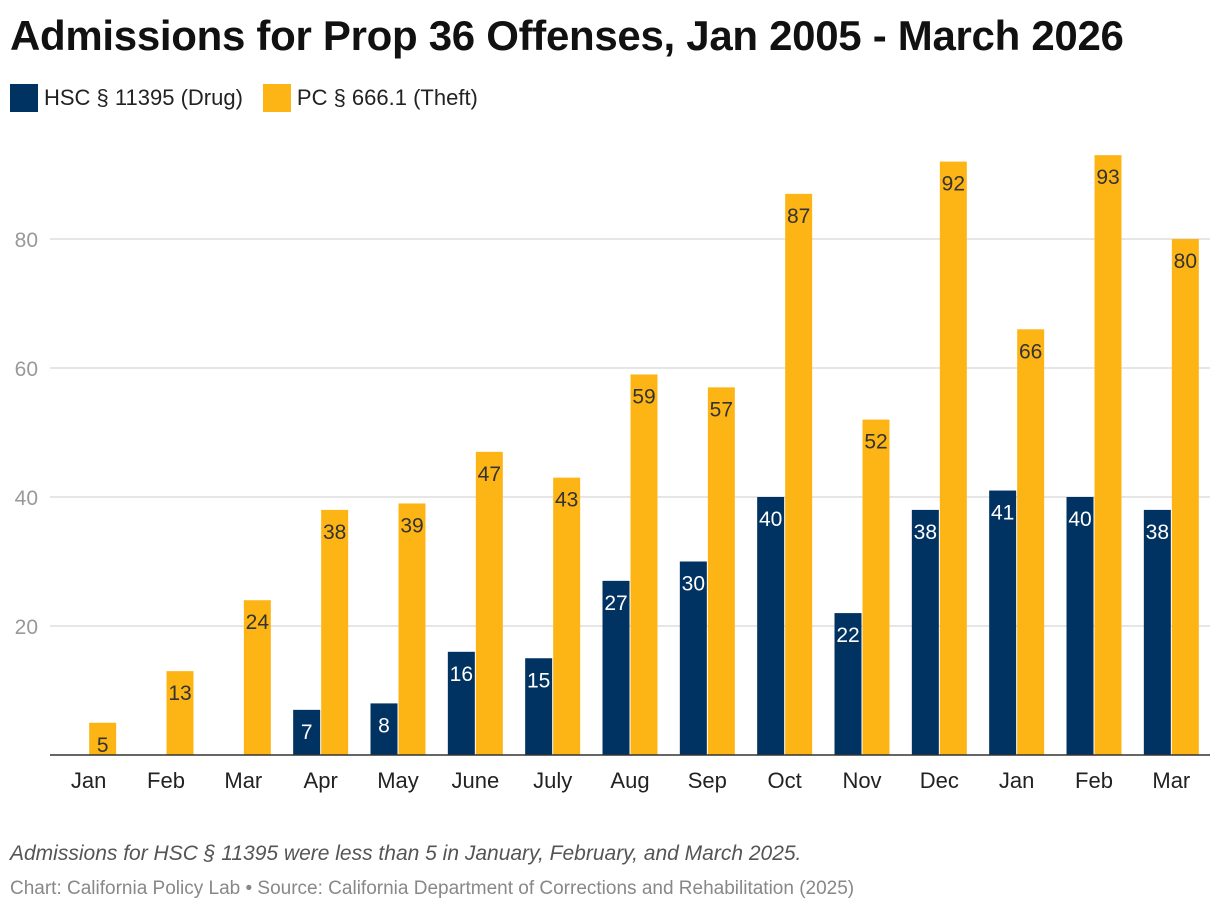 The width and height of the screenshot is (1220, 914). Describe the element at coordinates (24, 98) in the screenshot. I see `legend-swatch-drug` at that location.